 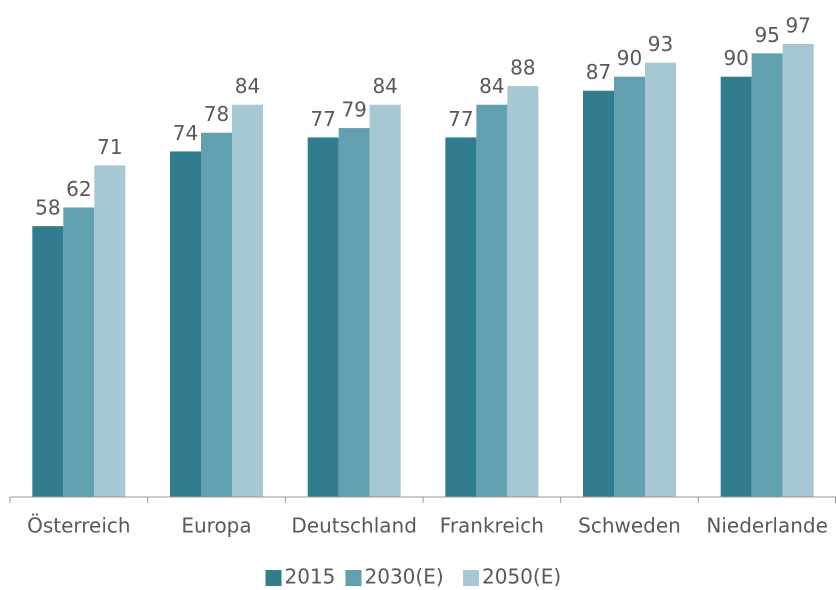 I want to click on data-label: 78, so click(x=216, y=114).